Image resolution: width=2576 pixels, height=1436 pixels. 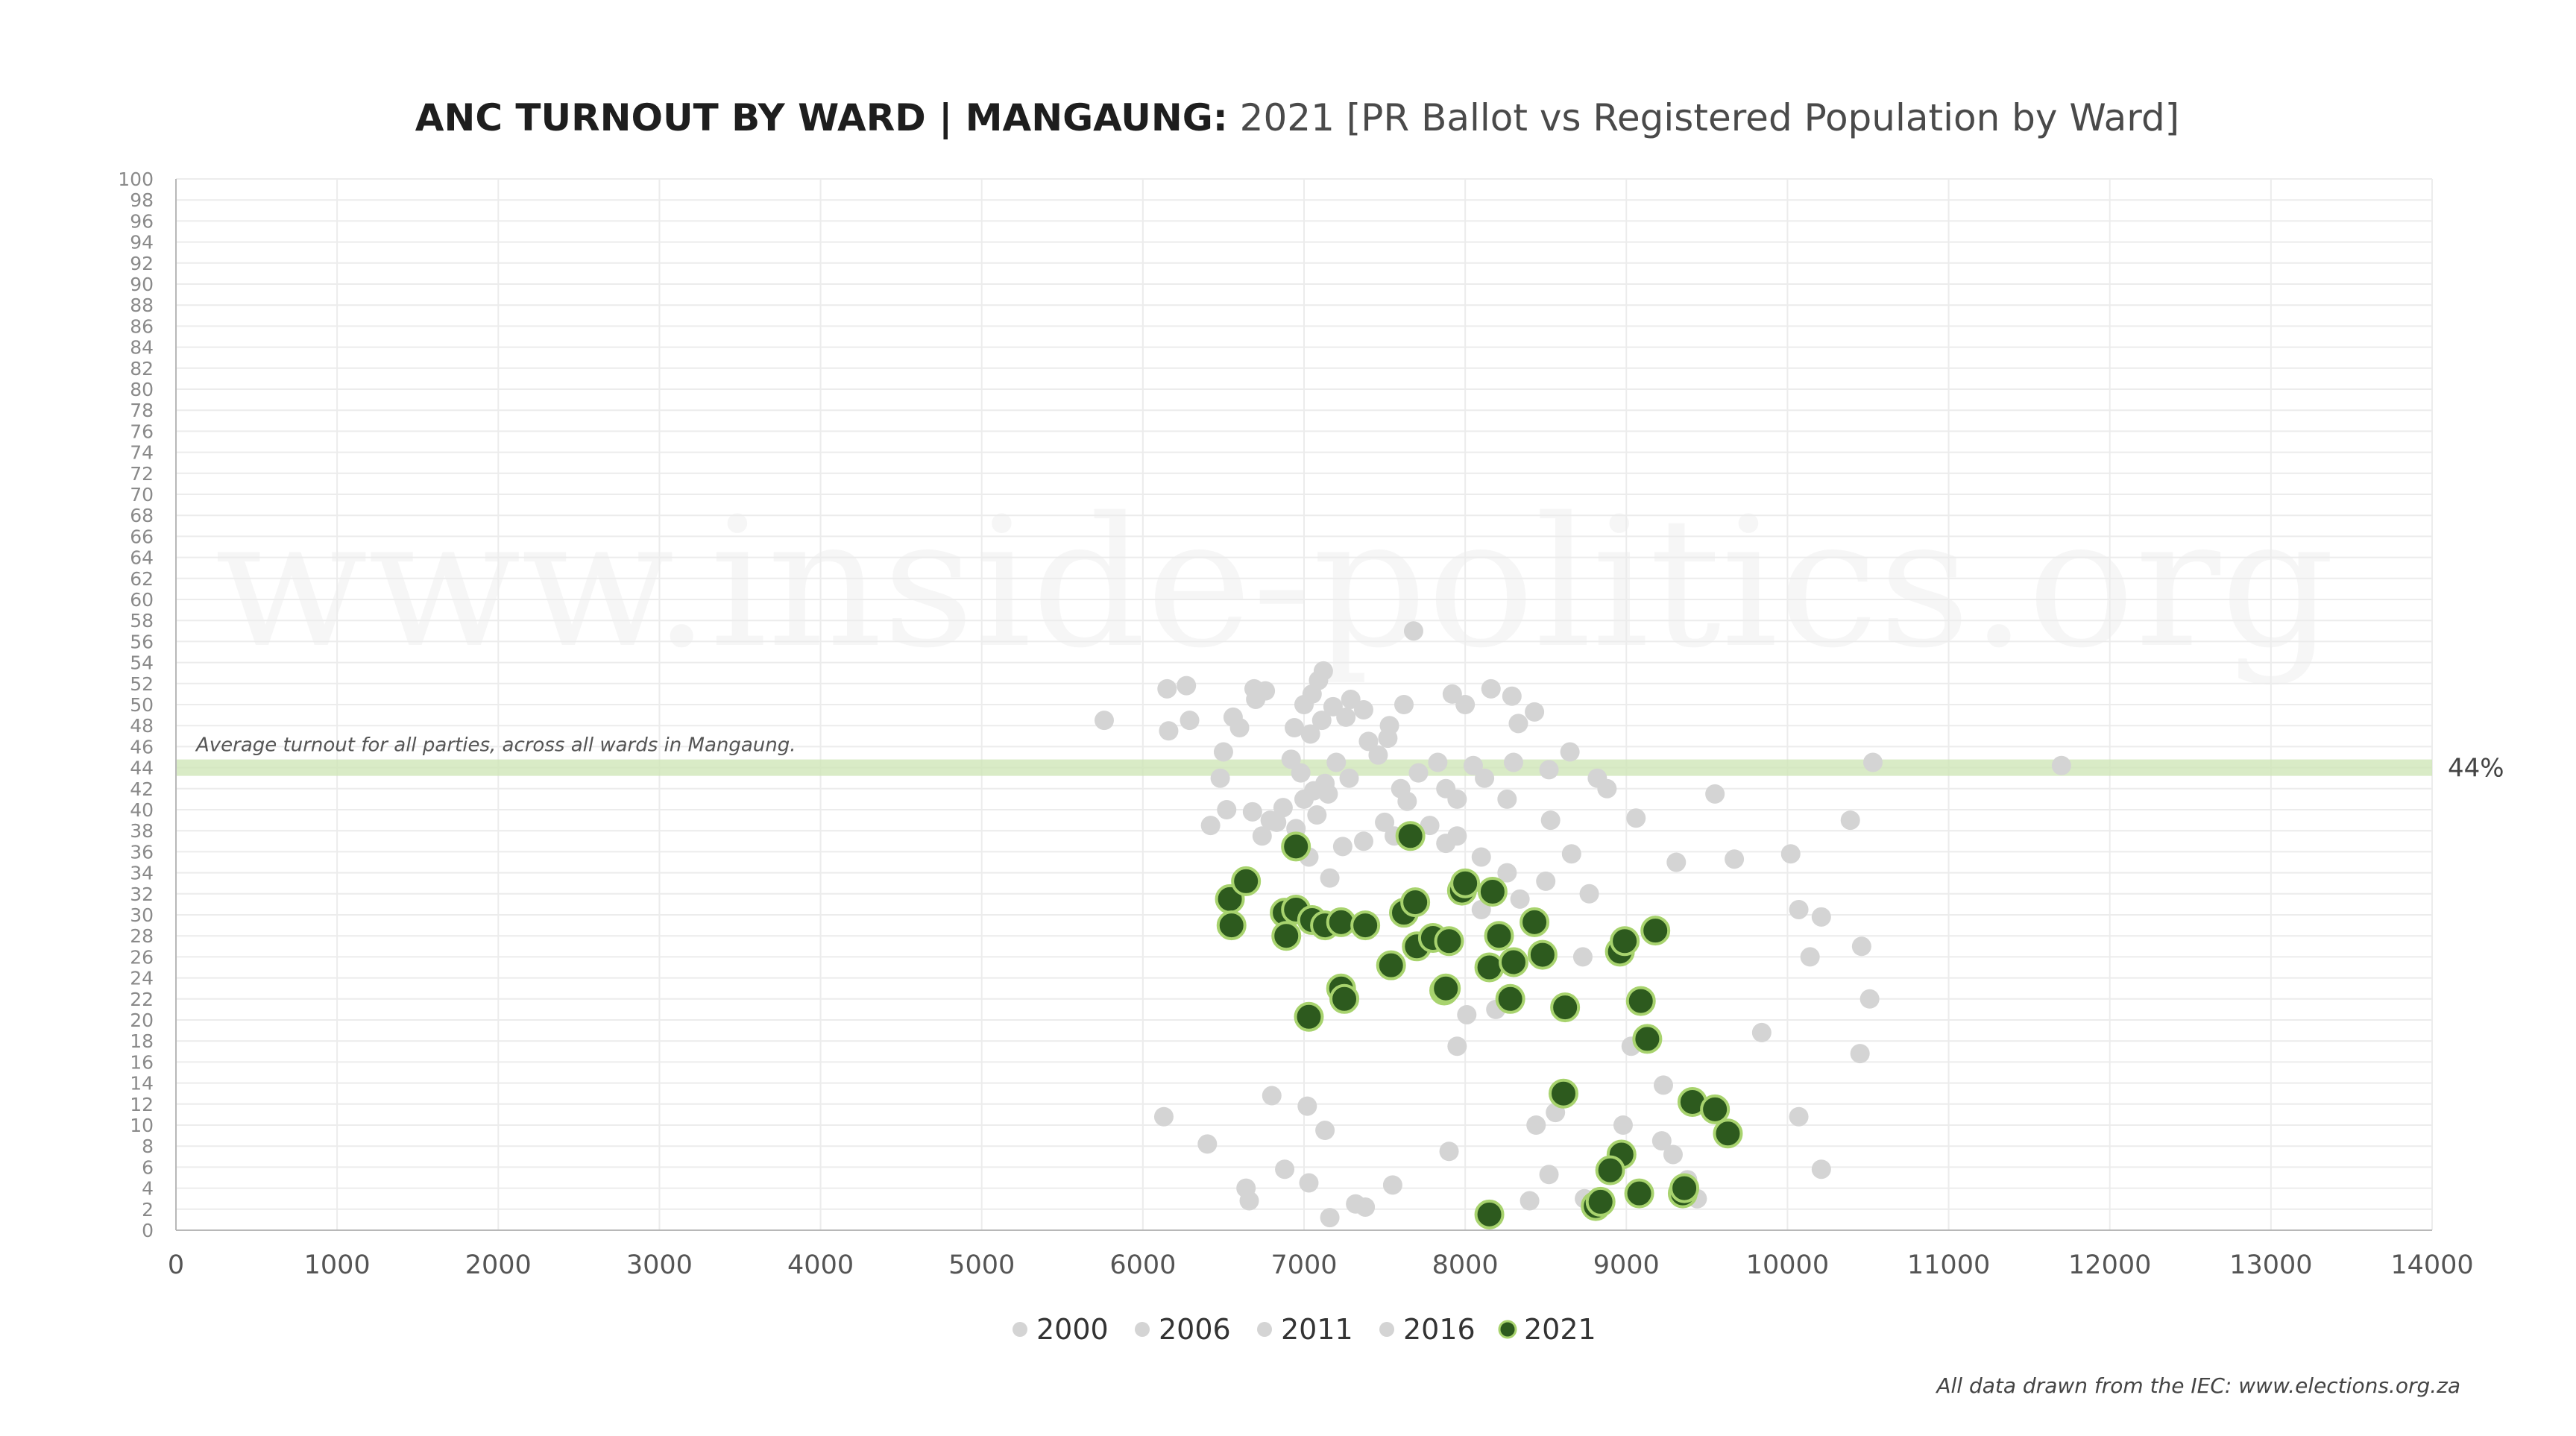 I want to click on y-tick-label: 28, so click(x=142, y=936).